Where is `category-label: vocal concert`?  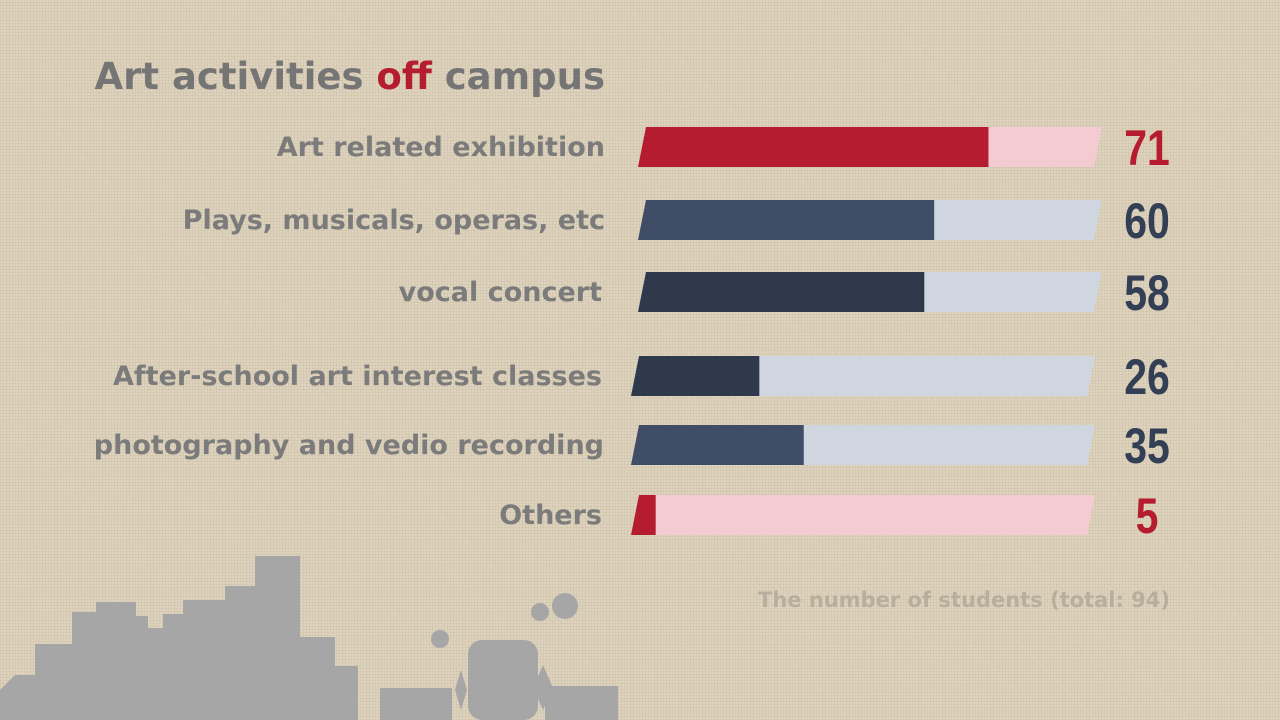
category-label: vocal concert is located at coordinates (500, 292).